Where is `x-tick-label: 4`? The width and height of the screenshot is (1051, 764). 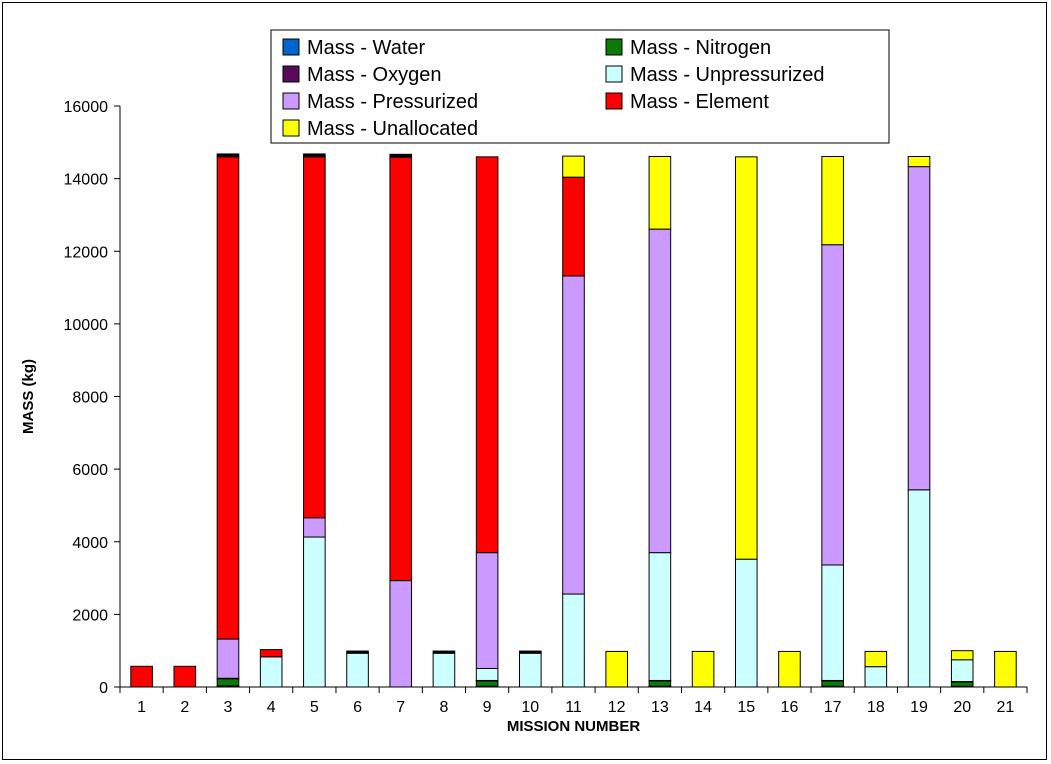
x-tick-label: 4 is located at coordinates (271, 707).